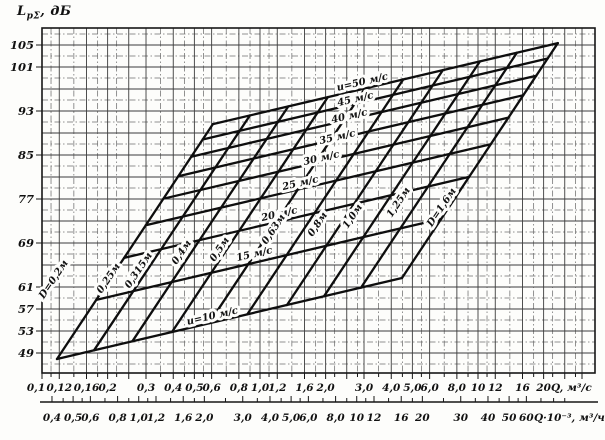 The width and height of the screenshot is (605, 440). I want to click on x2-tick-label: 0,4, so click(52, 418).